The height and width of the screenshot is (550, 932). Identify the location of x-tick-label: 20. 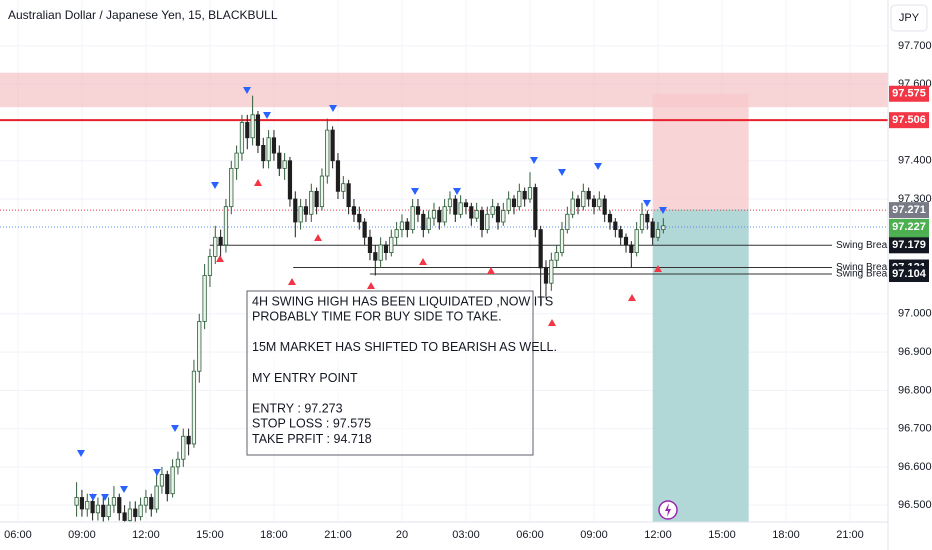
(402, 535).